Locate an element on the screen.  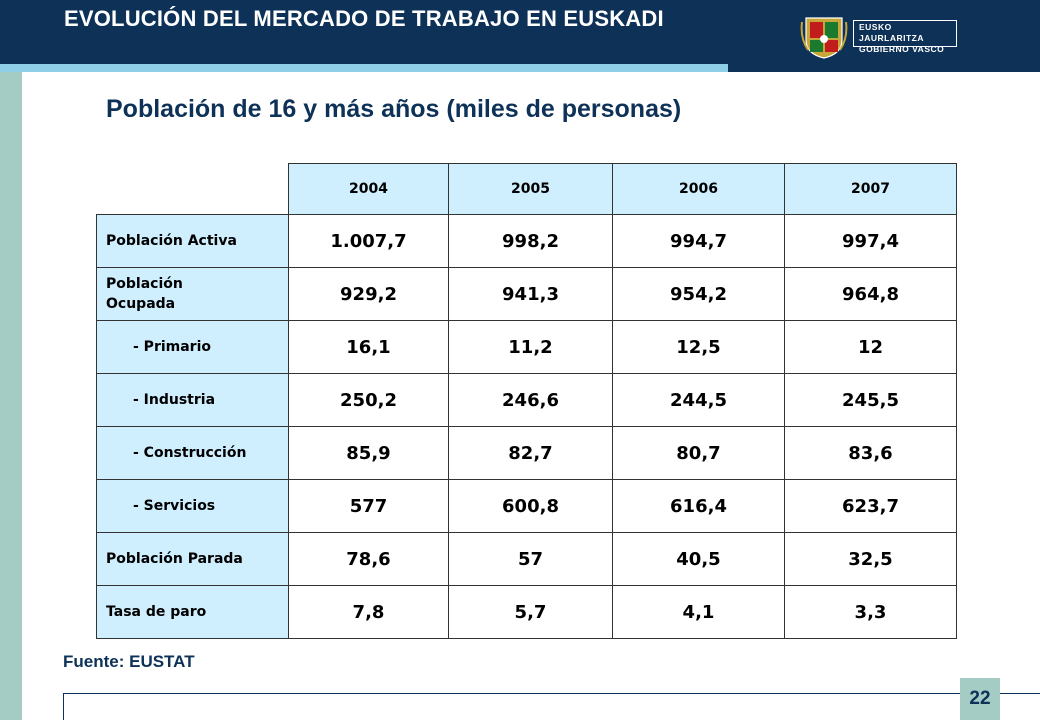
table-row: - Primario 16,1 11,2 12,5 12 is located at coordinates (526, 347).